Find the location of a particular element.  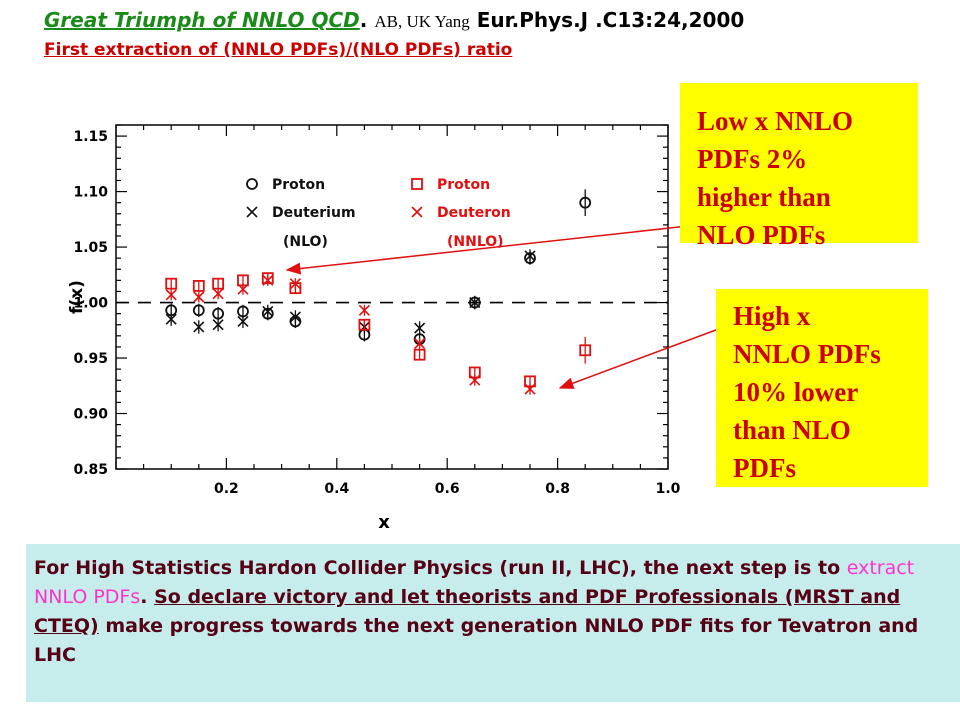

callout-low-x-line: NLO PDFs is located at coordinates (761, 235).